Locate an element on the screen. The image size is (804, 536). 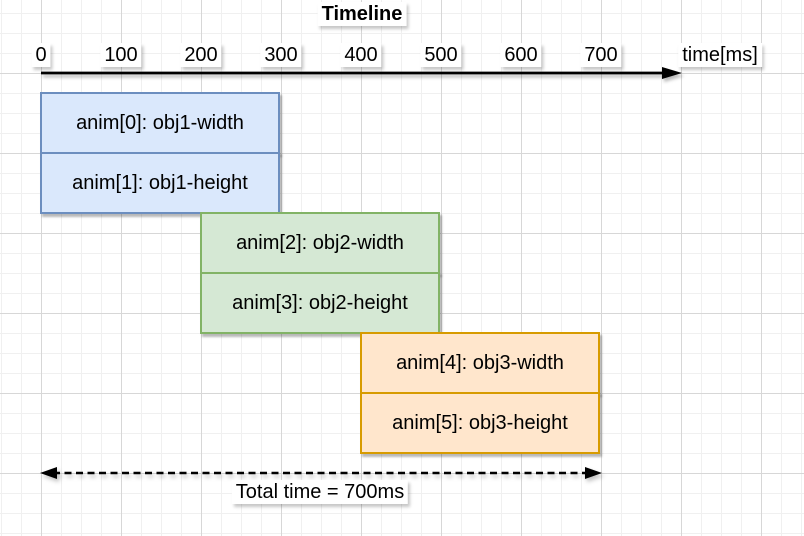
anim-bar-4: anim[4]: obj3-width is located at coordinates (480, 363).